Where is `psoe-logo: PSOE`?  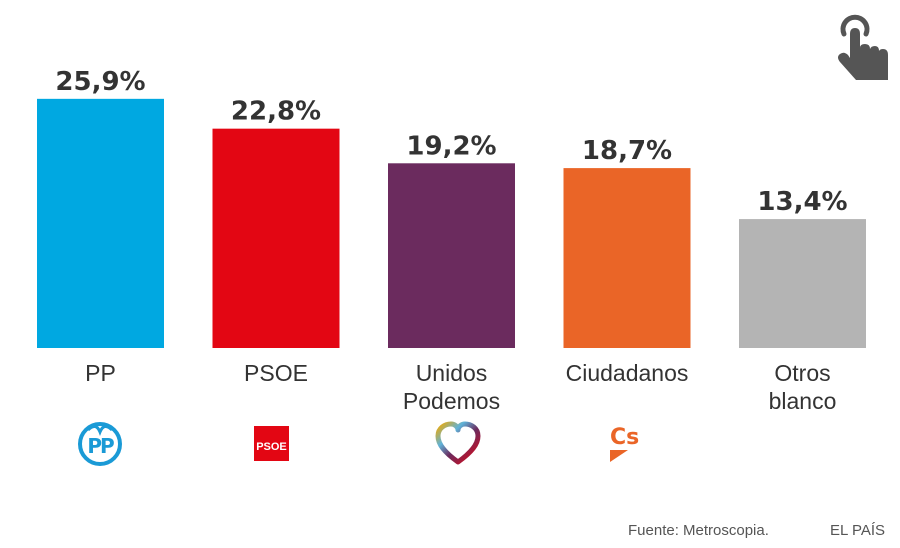 psoe-logo: PSOE is located at coordinates (271, 443).